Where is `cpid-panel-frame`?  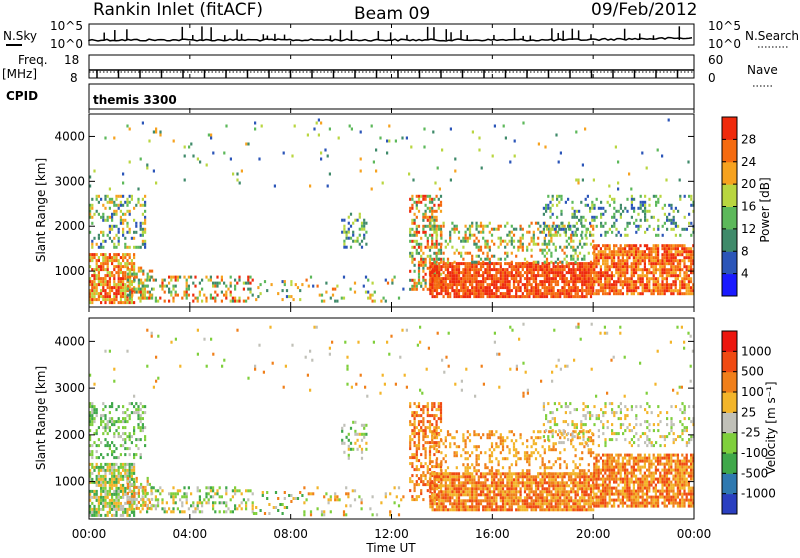
cpid-panel-frame is located at coordinates (391, 96).